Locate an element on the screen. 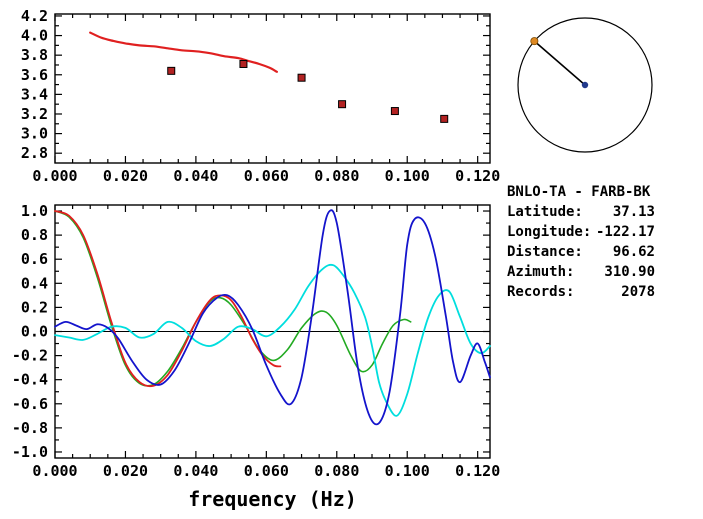  y-tick-label: 0.6 is located at coordinates (34, 259).